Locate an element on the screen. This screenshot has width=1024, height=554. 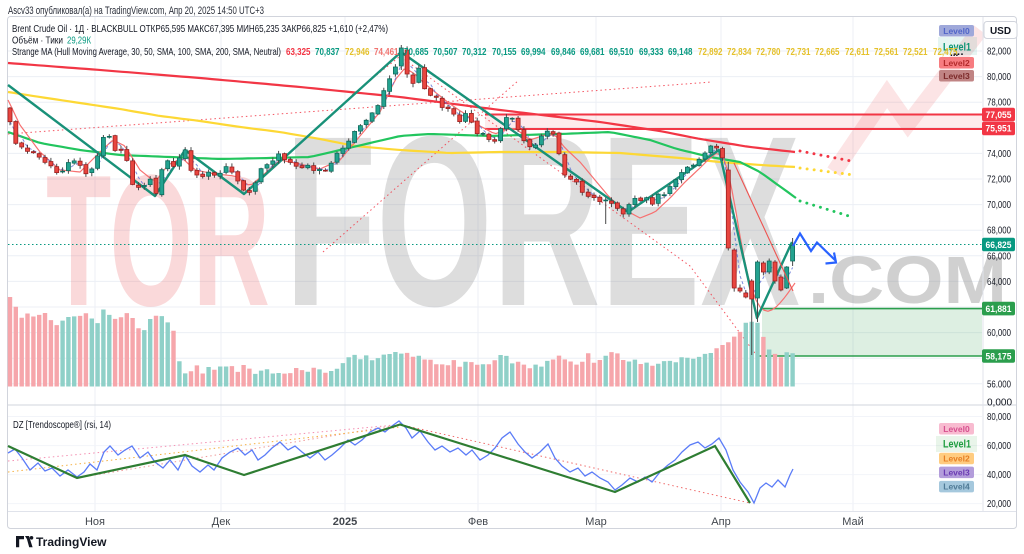
svg-text: USD is located at coordinates (1000, 31).